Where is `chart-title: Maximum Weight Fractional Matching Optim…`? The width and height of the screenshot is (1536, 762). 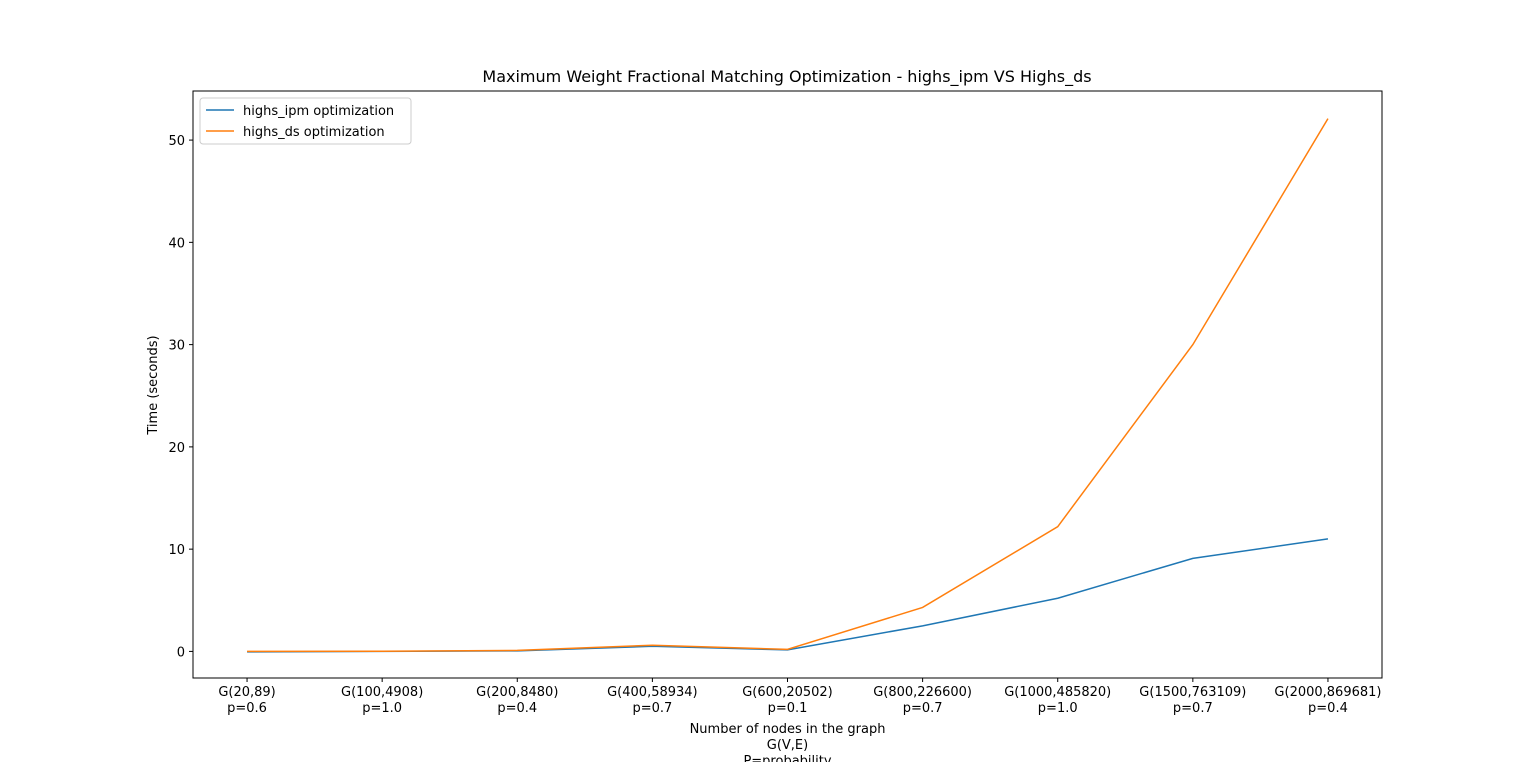 chart-title: Maximum Weight Fractional Matching Optim… is located at coordinates (786, 77).